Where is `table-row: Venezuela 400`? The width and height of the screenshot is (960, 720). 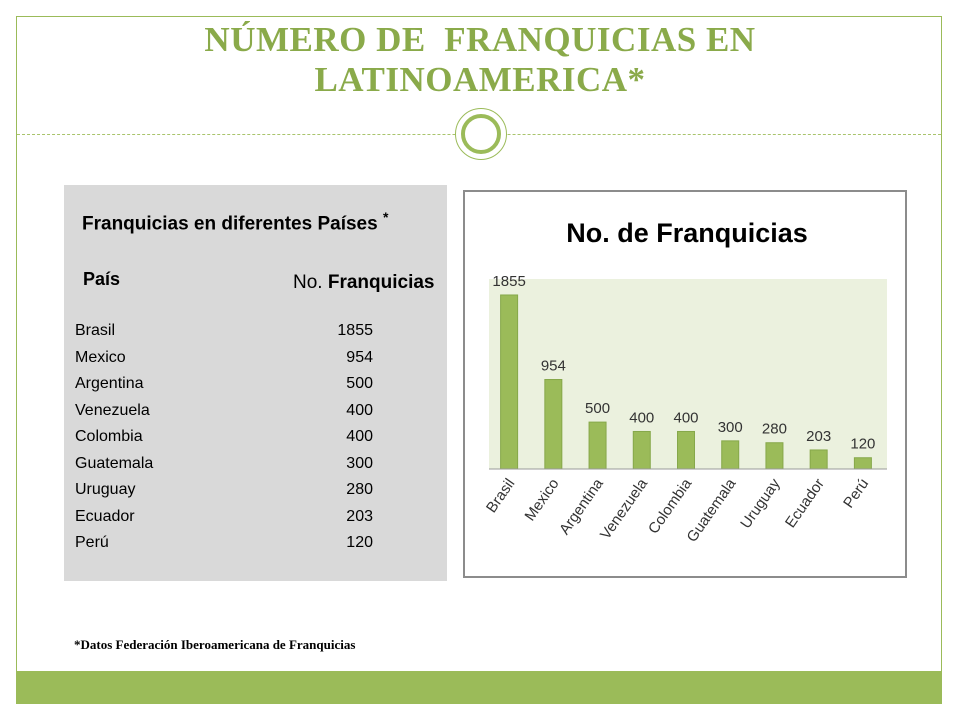
table-row: Venezuela 400 is located at coordinates (245, 411).